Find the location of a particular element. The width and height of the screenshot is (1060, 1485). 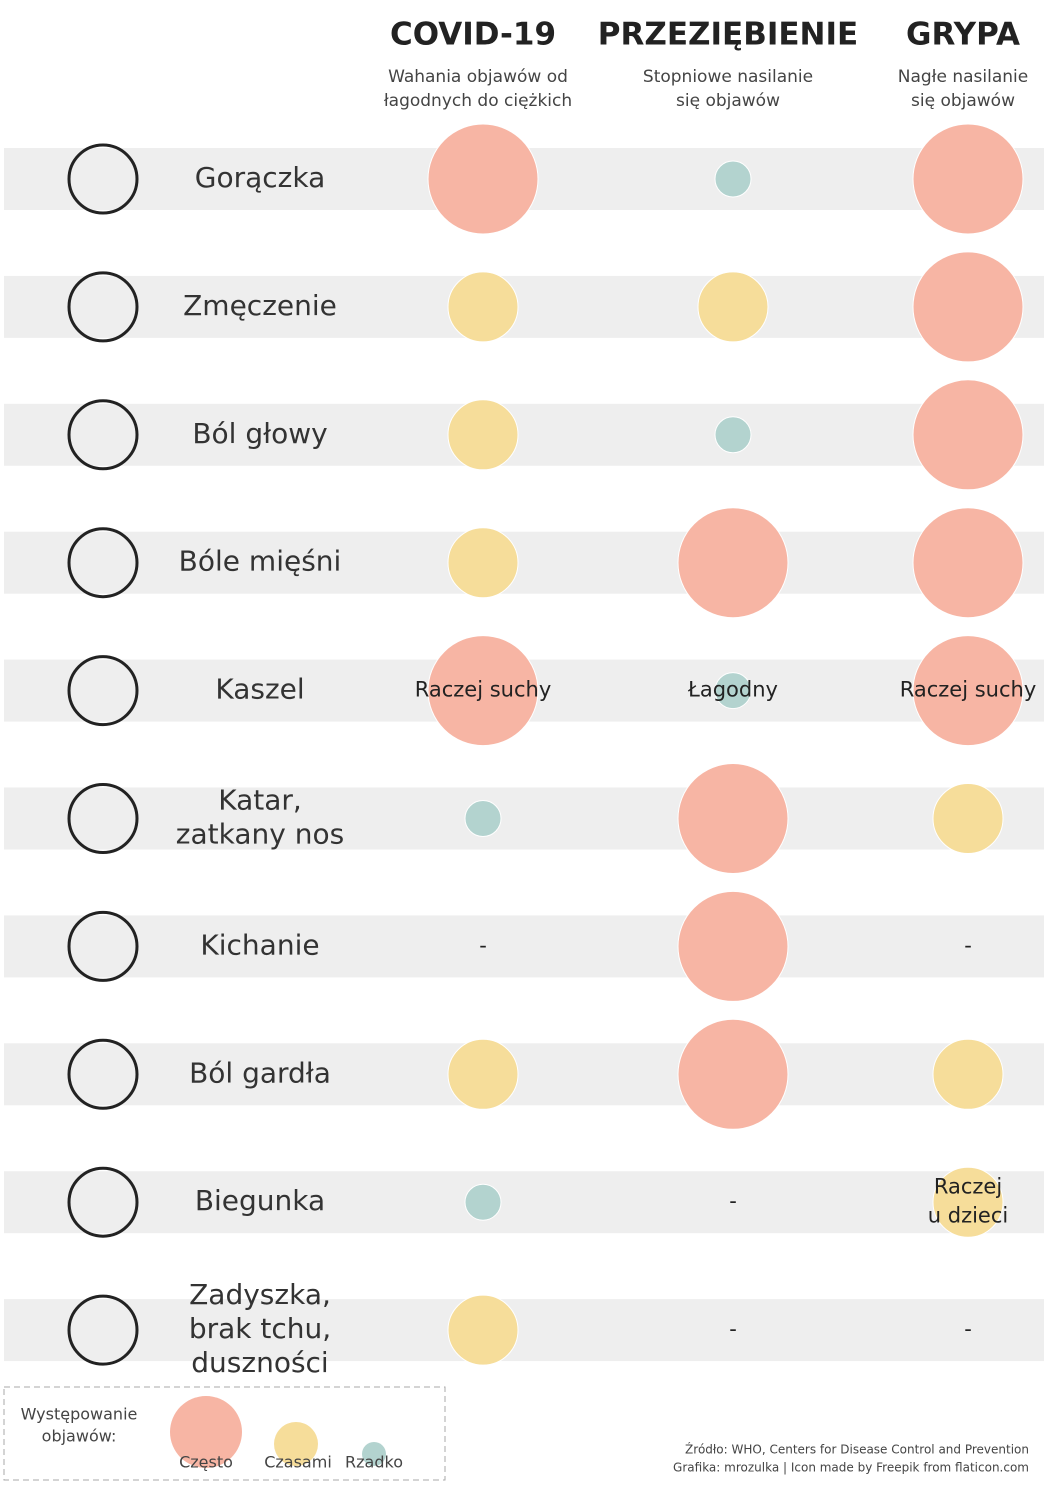

column-subtitle: Nagłe nasilanie is located at coordinates (963, 77).